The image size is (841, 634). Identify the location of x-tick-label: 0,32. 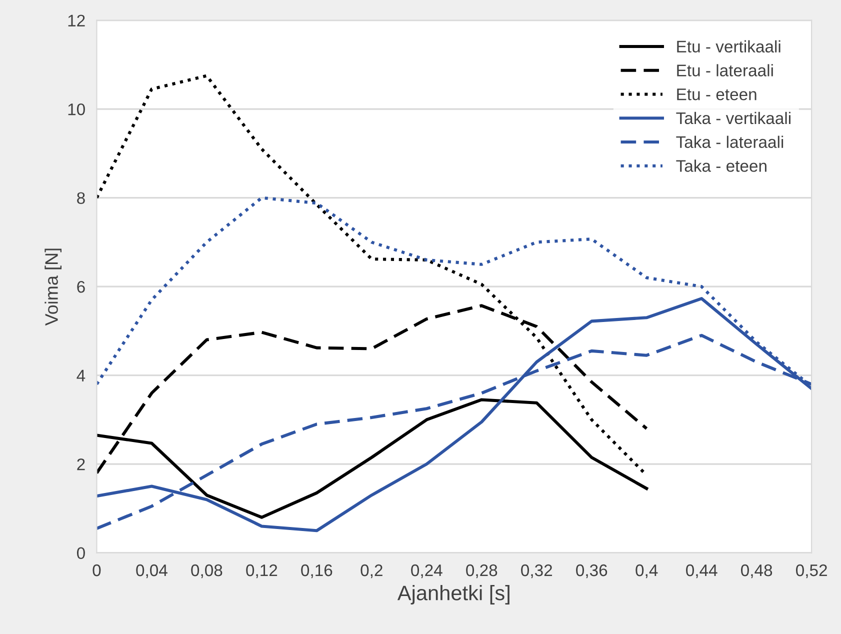
(536, 571).